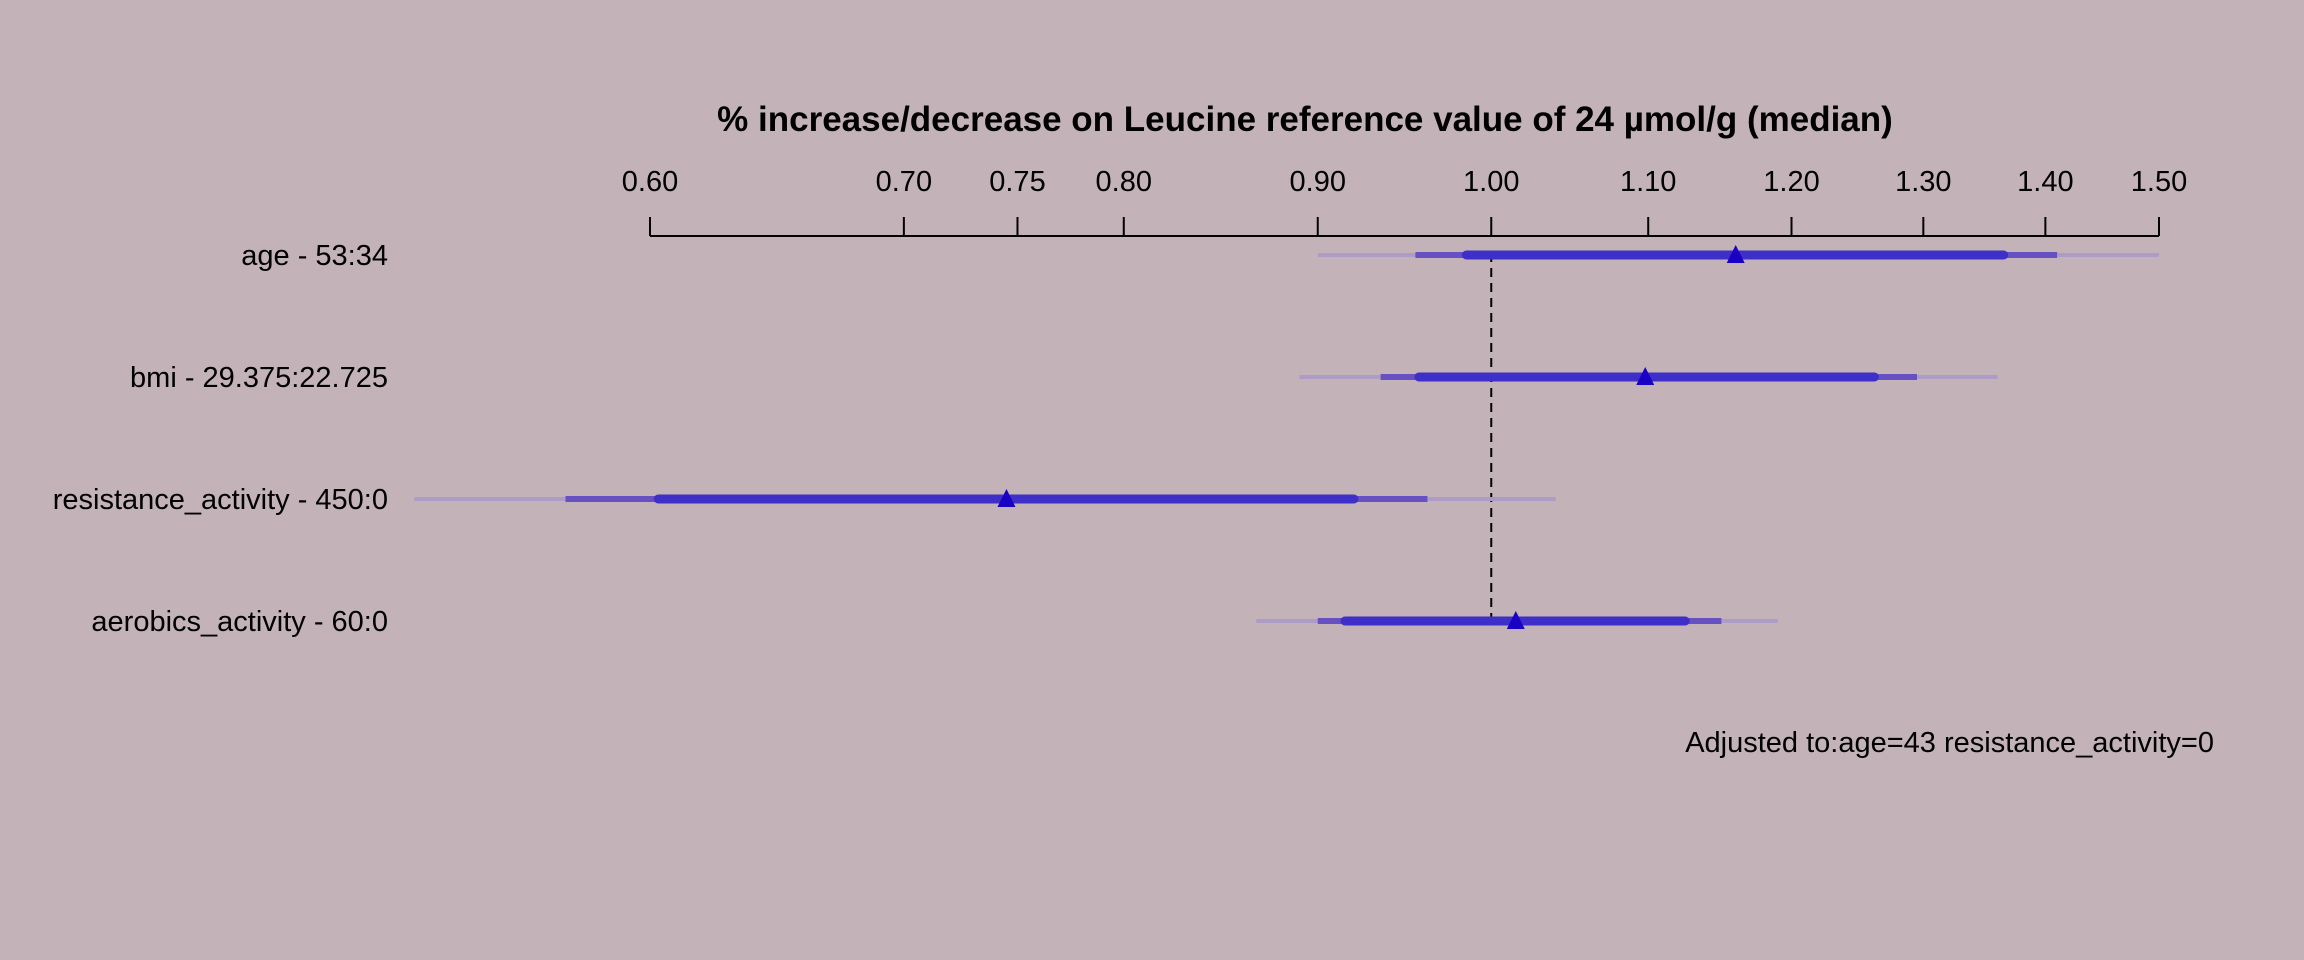 This screenshot has height=960, width=2304. Describe the element at coordinates (1949, 743) in the screenshot. I see `adjustment-note: Adjusted to:age=43 resistance_activity=0` at that location.